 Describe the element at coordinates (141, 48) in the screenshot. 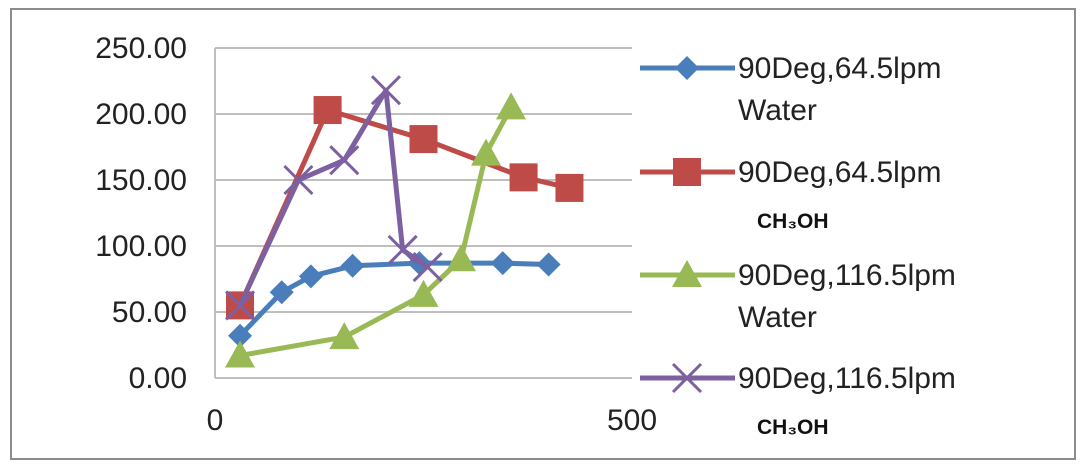

I see `y-tick-label: 250.00` at that location.